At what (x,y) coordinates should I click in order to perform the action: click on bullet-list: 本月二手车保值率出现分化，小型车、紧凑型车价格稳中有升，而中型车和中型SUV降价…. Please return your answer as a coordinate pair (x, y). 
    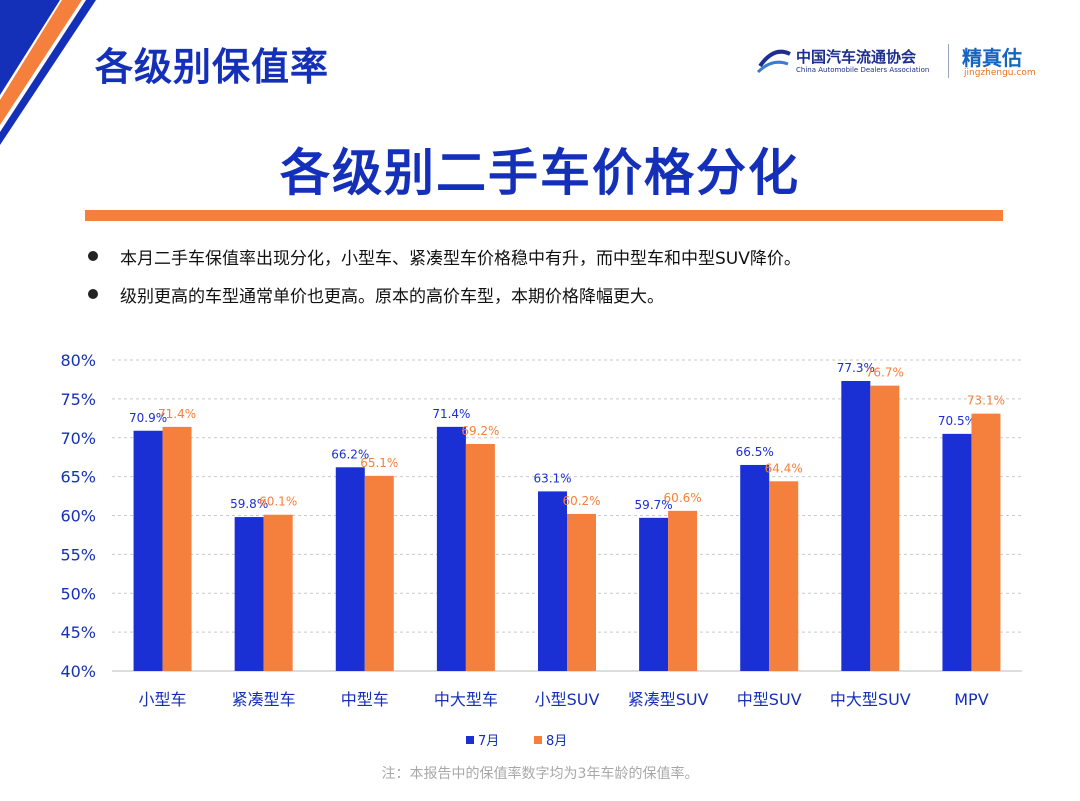
    Looking at the image, I should click on (444, 282).